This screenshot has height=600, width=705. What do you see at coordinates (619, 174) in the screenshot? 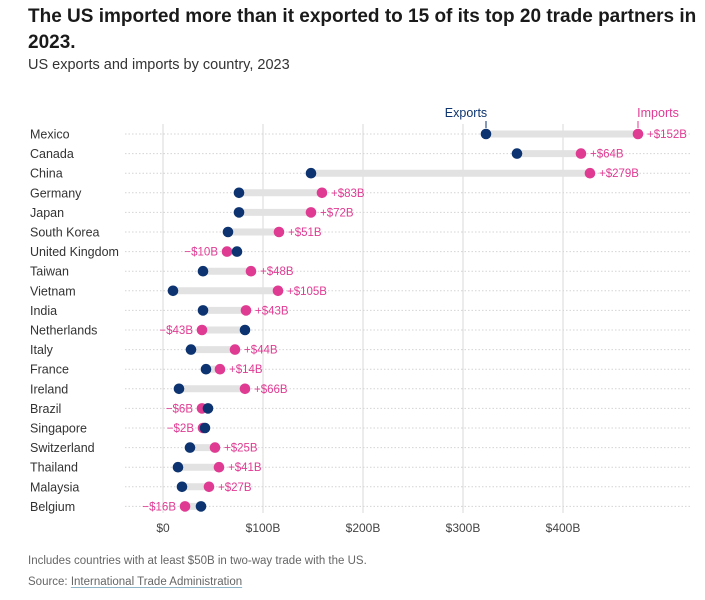
I see `balance-label: +$279B` at bounding box center [619, 174].